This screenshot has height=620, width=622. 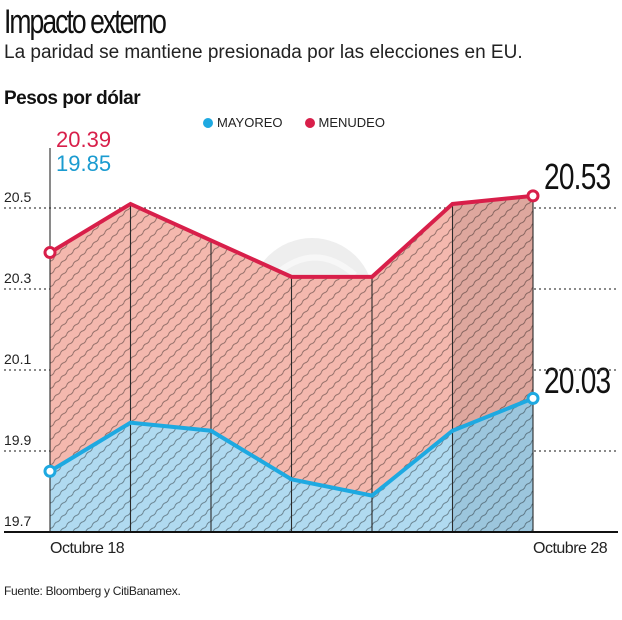 I want to click on first-value-menudeo: 20.39, so click(x=84, y=139).